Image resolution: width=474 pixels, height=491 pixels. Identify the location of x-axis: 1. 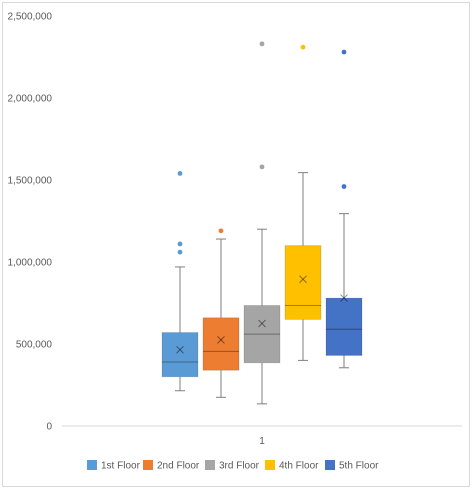
(262, 436).